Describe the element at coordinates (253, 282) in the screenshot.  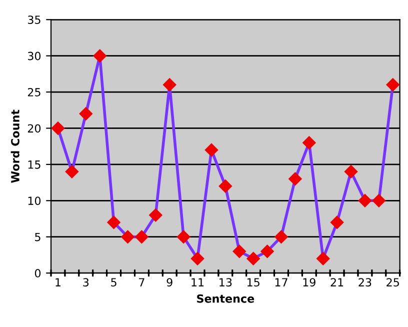
I see `x-tick-label: 15` at that location.